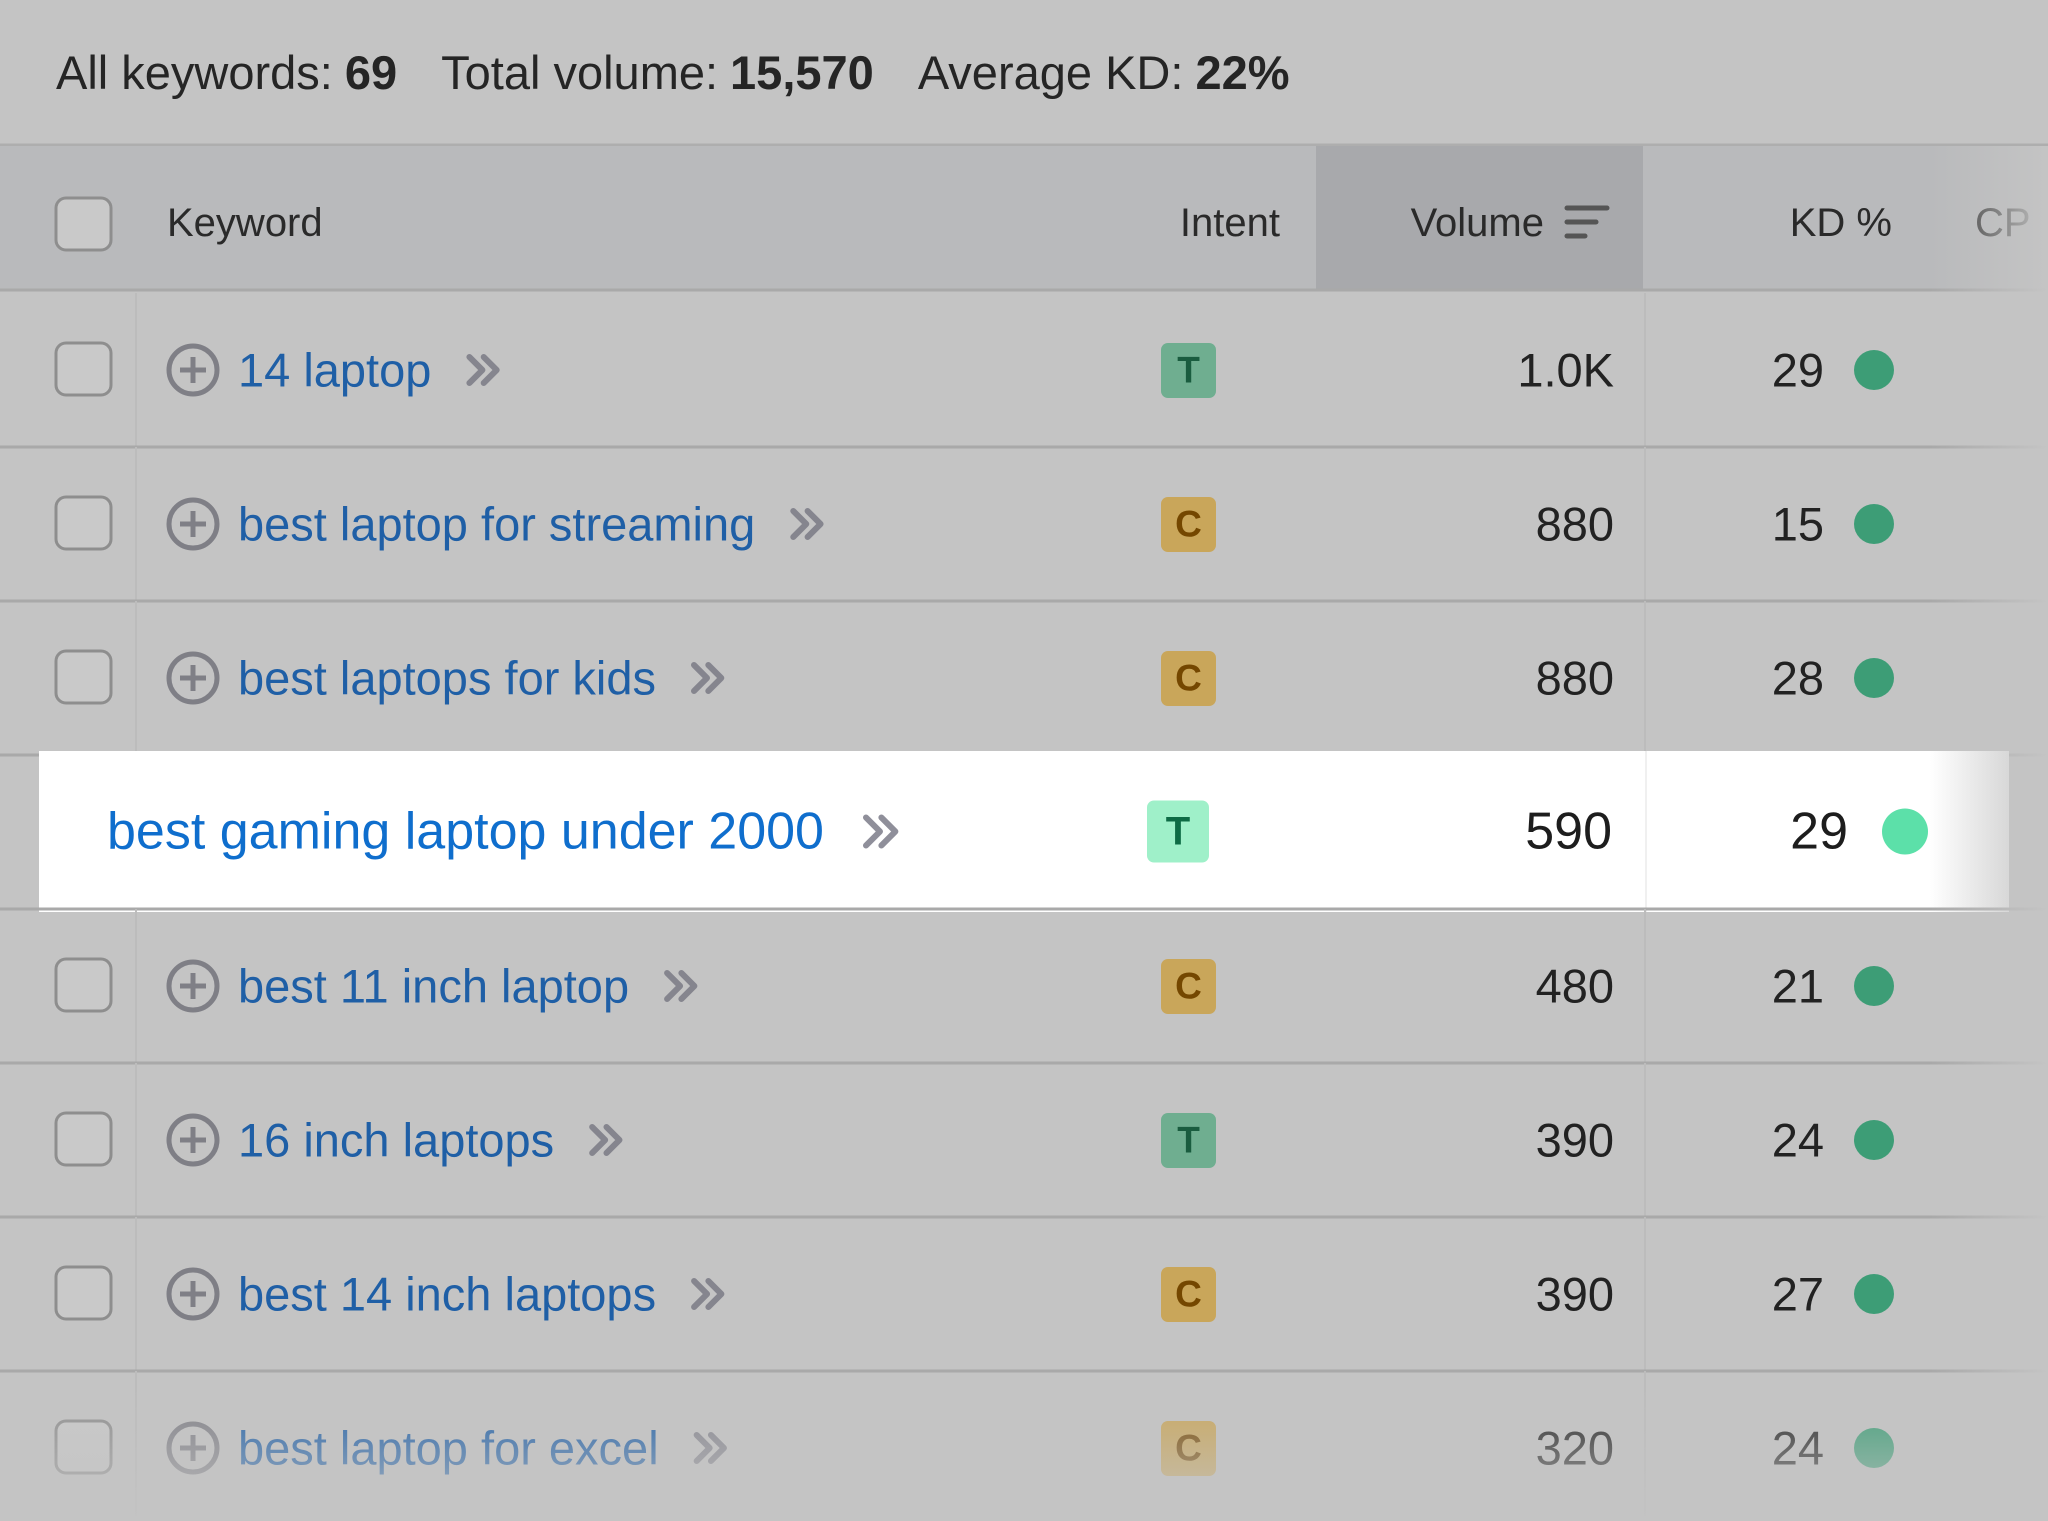 The image size is (2048, 1521). What do you see at coordinates (245, 223) in the screenshot?
I see `column-header: Keyword` at bounding box center [245, 223].